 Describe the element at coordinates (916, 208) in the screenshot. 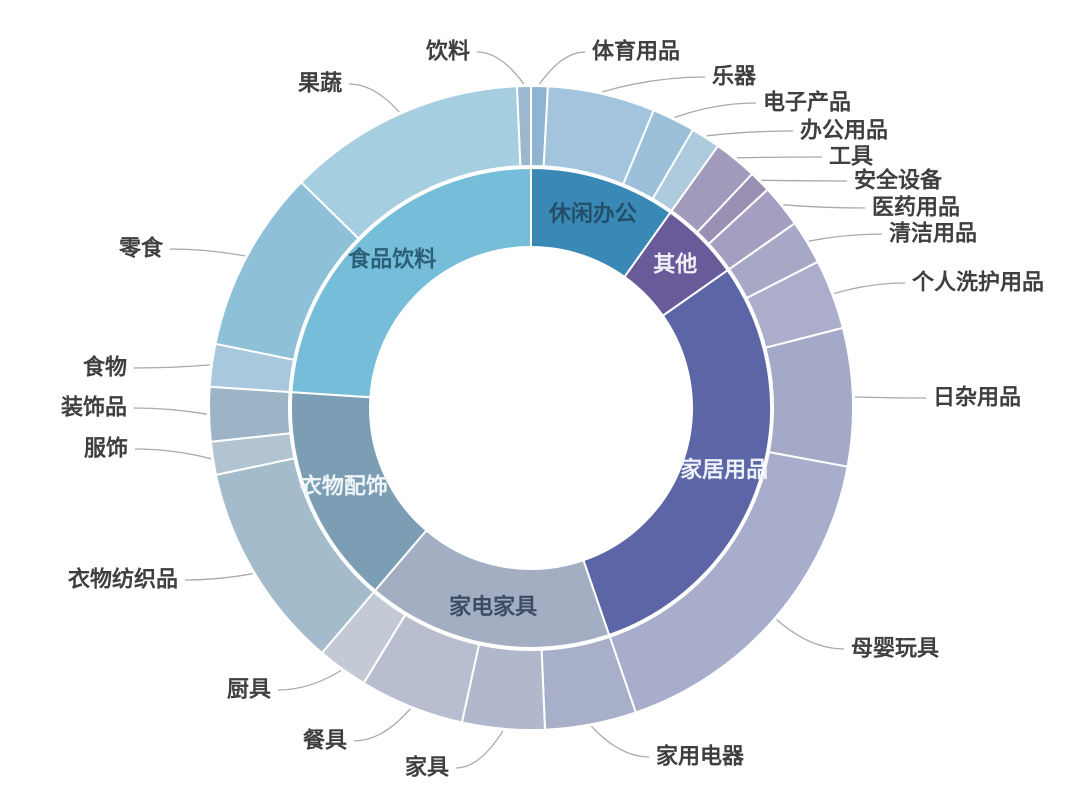

I see `outer-label-6: 医药用品` at that location.